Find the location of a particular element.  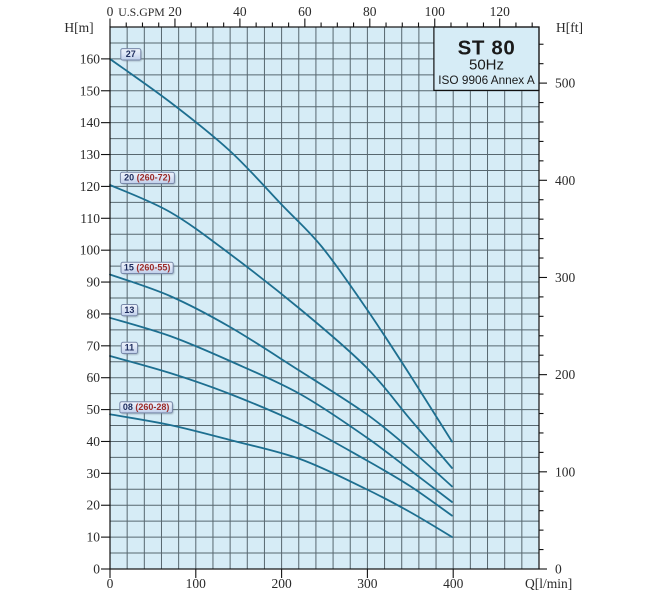

svg-text: 140 is located at coordinates (90, 122).